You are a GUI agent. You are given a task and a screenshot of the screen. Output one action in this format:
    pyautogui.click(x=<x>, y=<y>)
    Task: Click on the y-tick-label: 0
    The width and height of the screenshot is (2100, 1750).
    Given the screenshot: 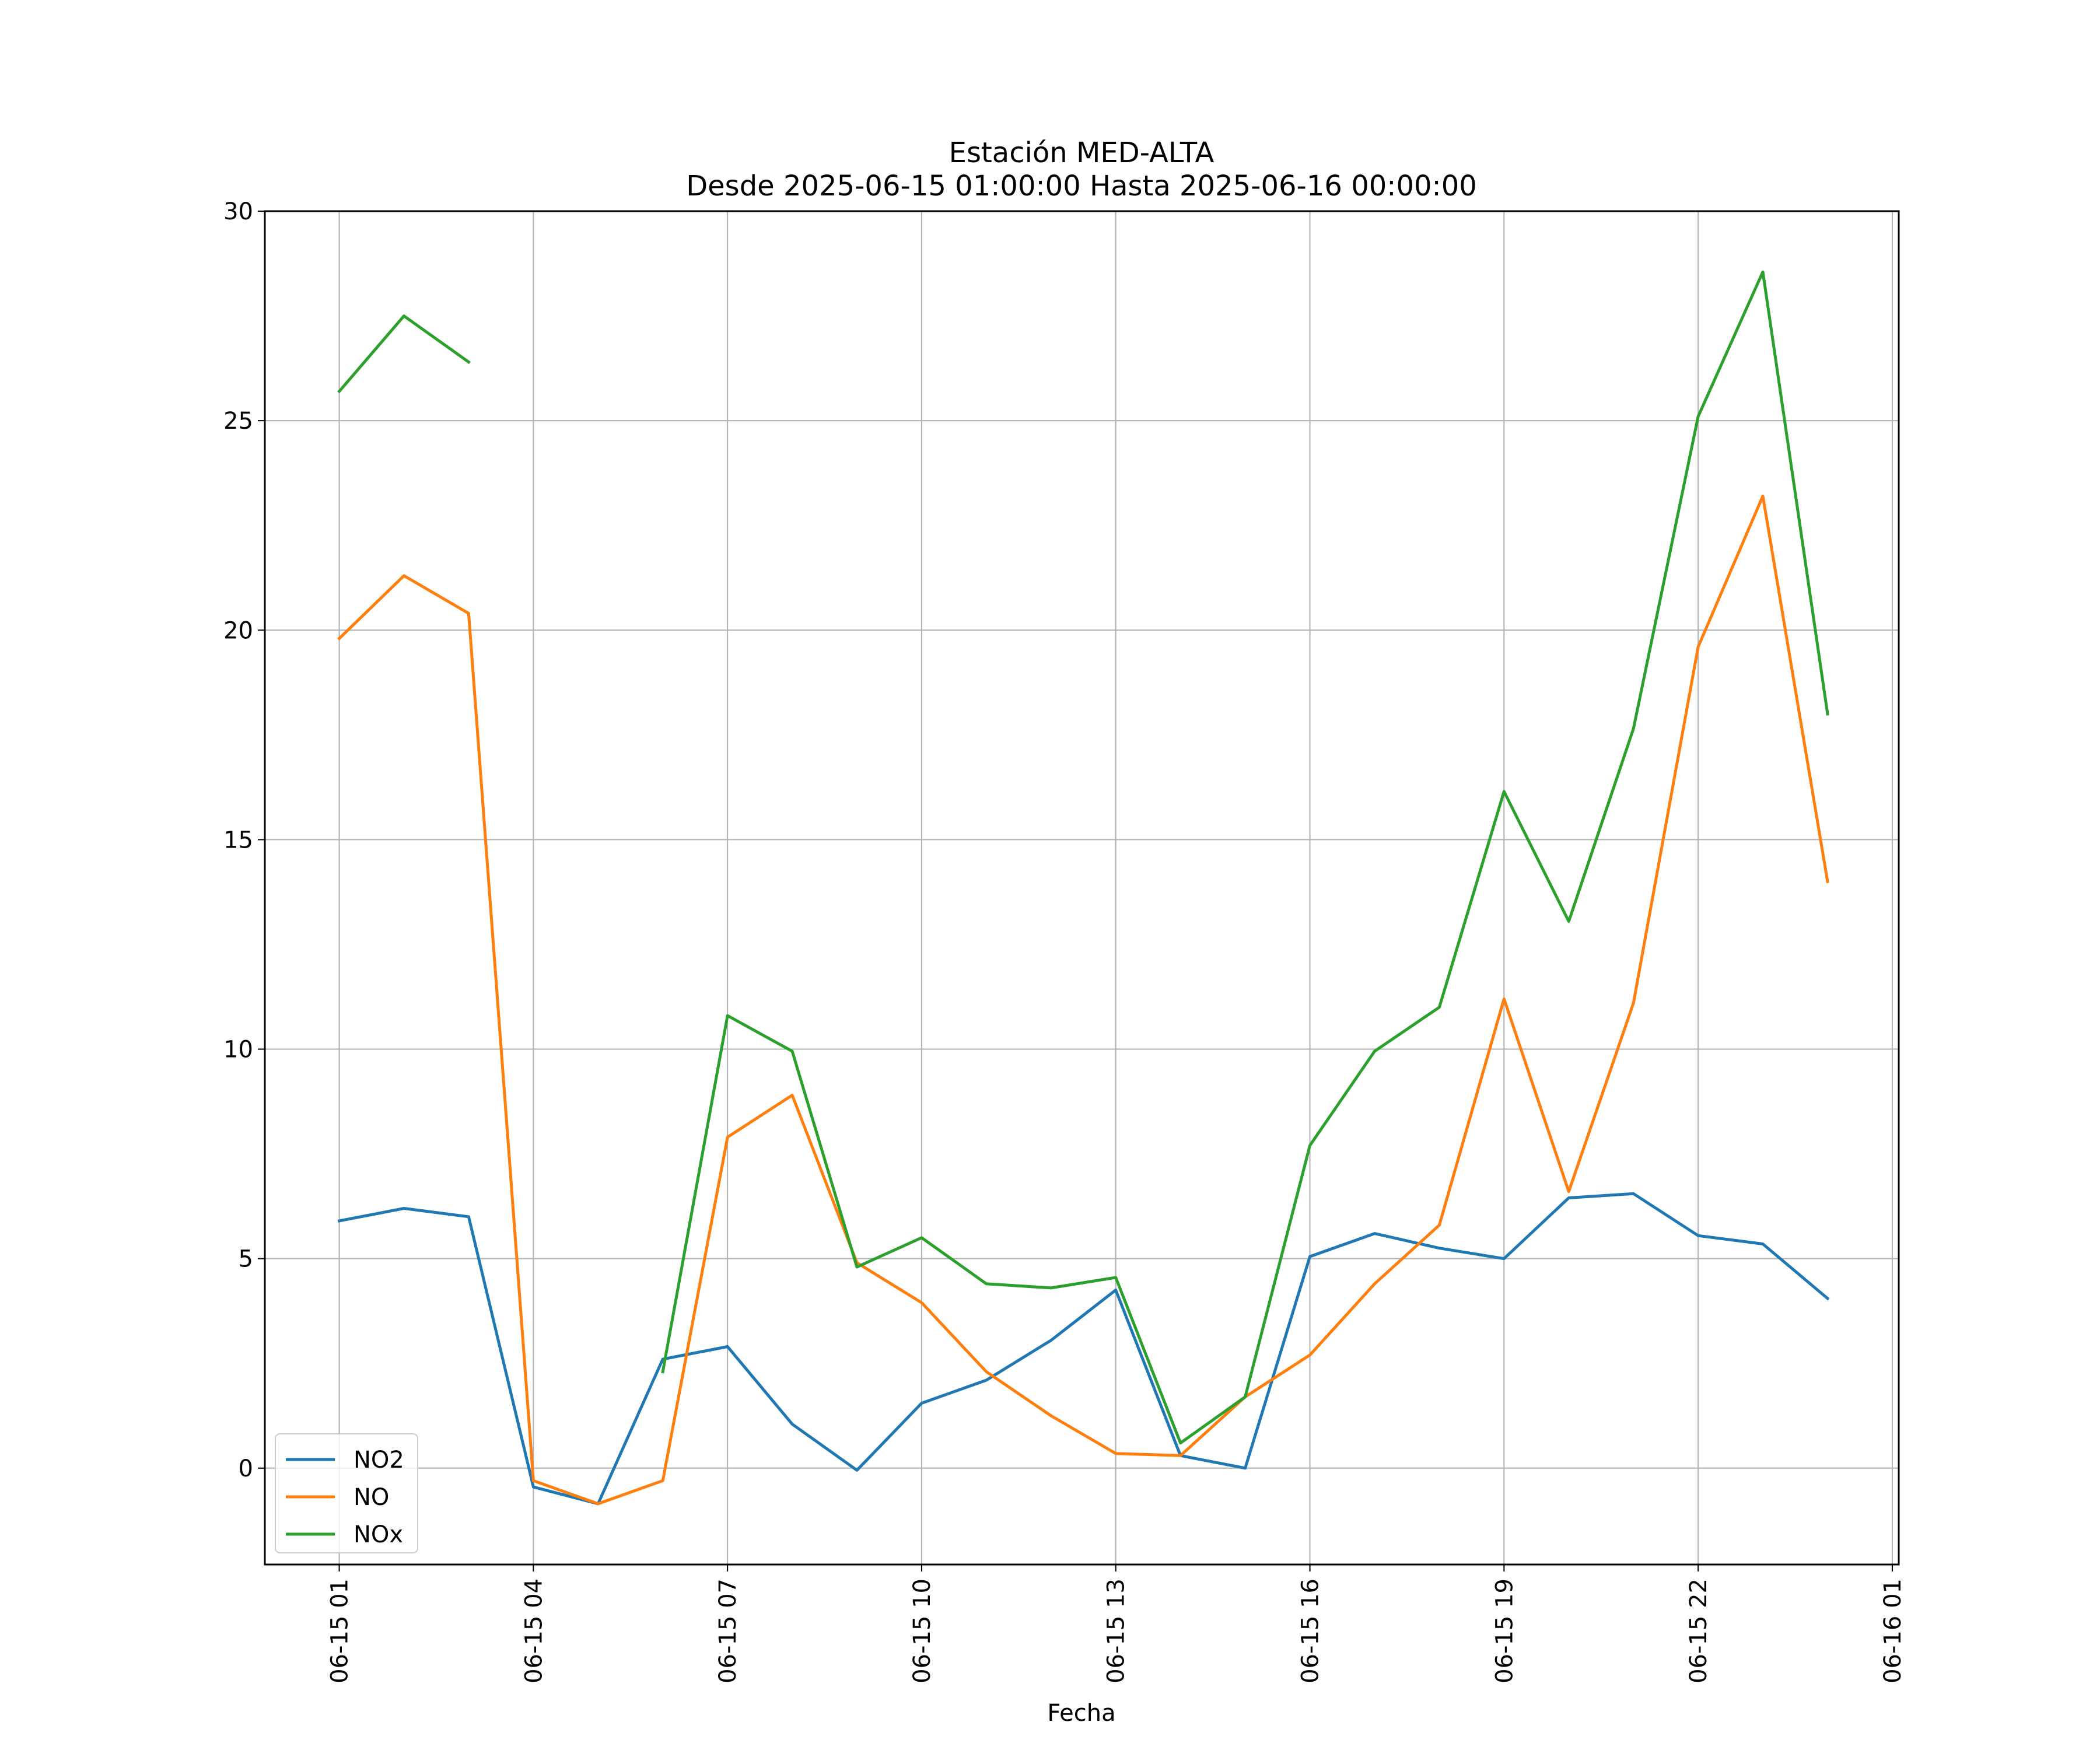 What is the action you would take?
    pyautogui.click(x=246, y=1468)
    